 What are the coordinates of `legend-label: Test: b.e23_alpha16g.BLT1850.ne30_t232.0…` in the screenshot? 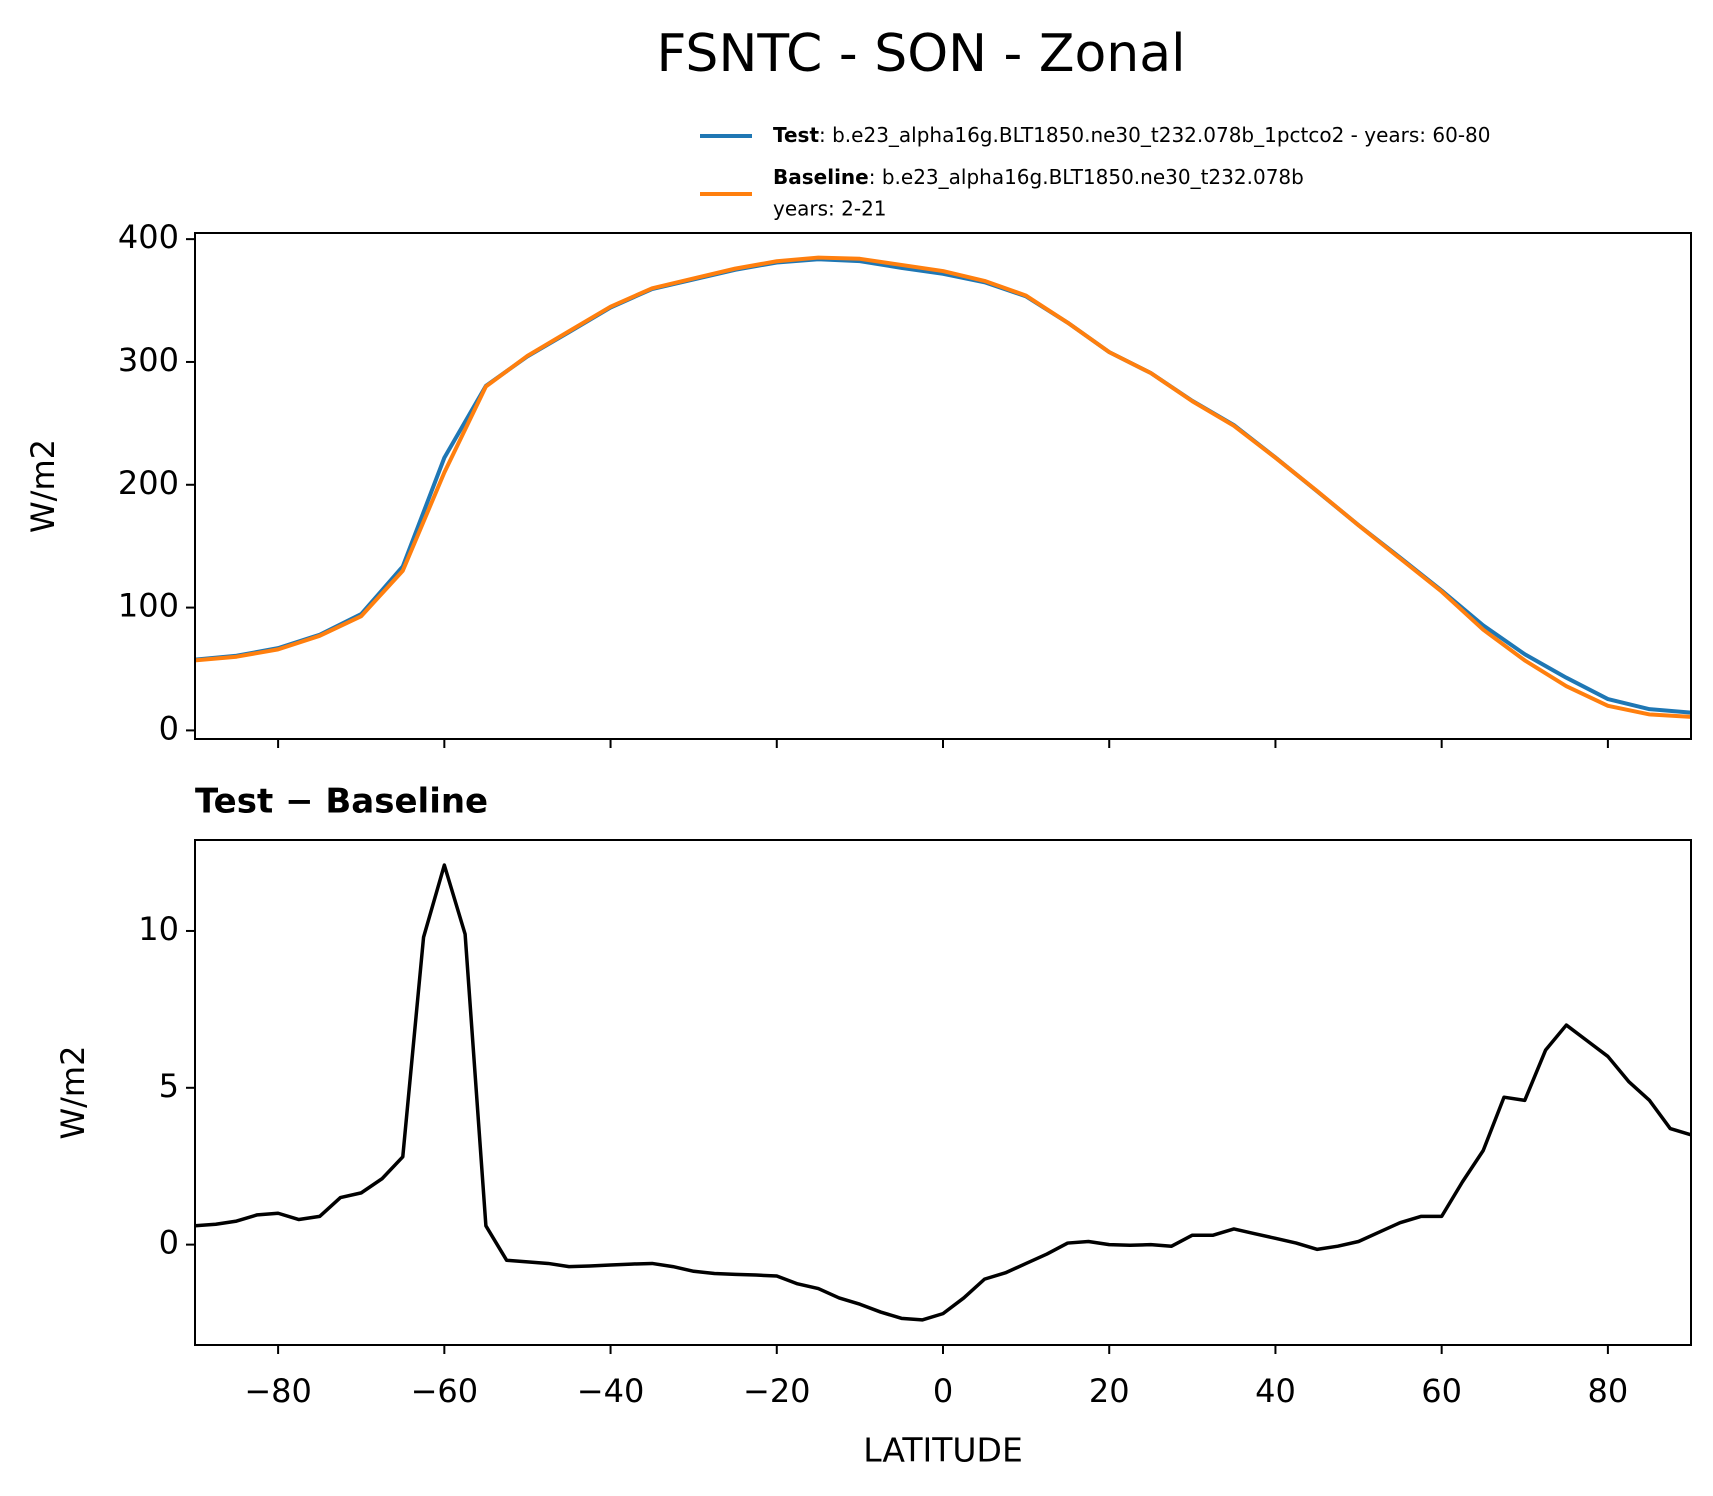 It's located at (1132, 135).